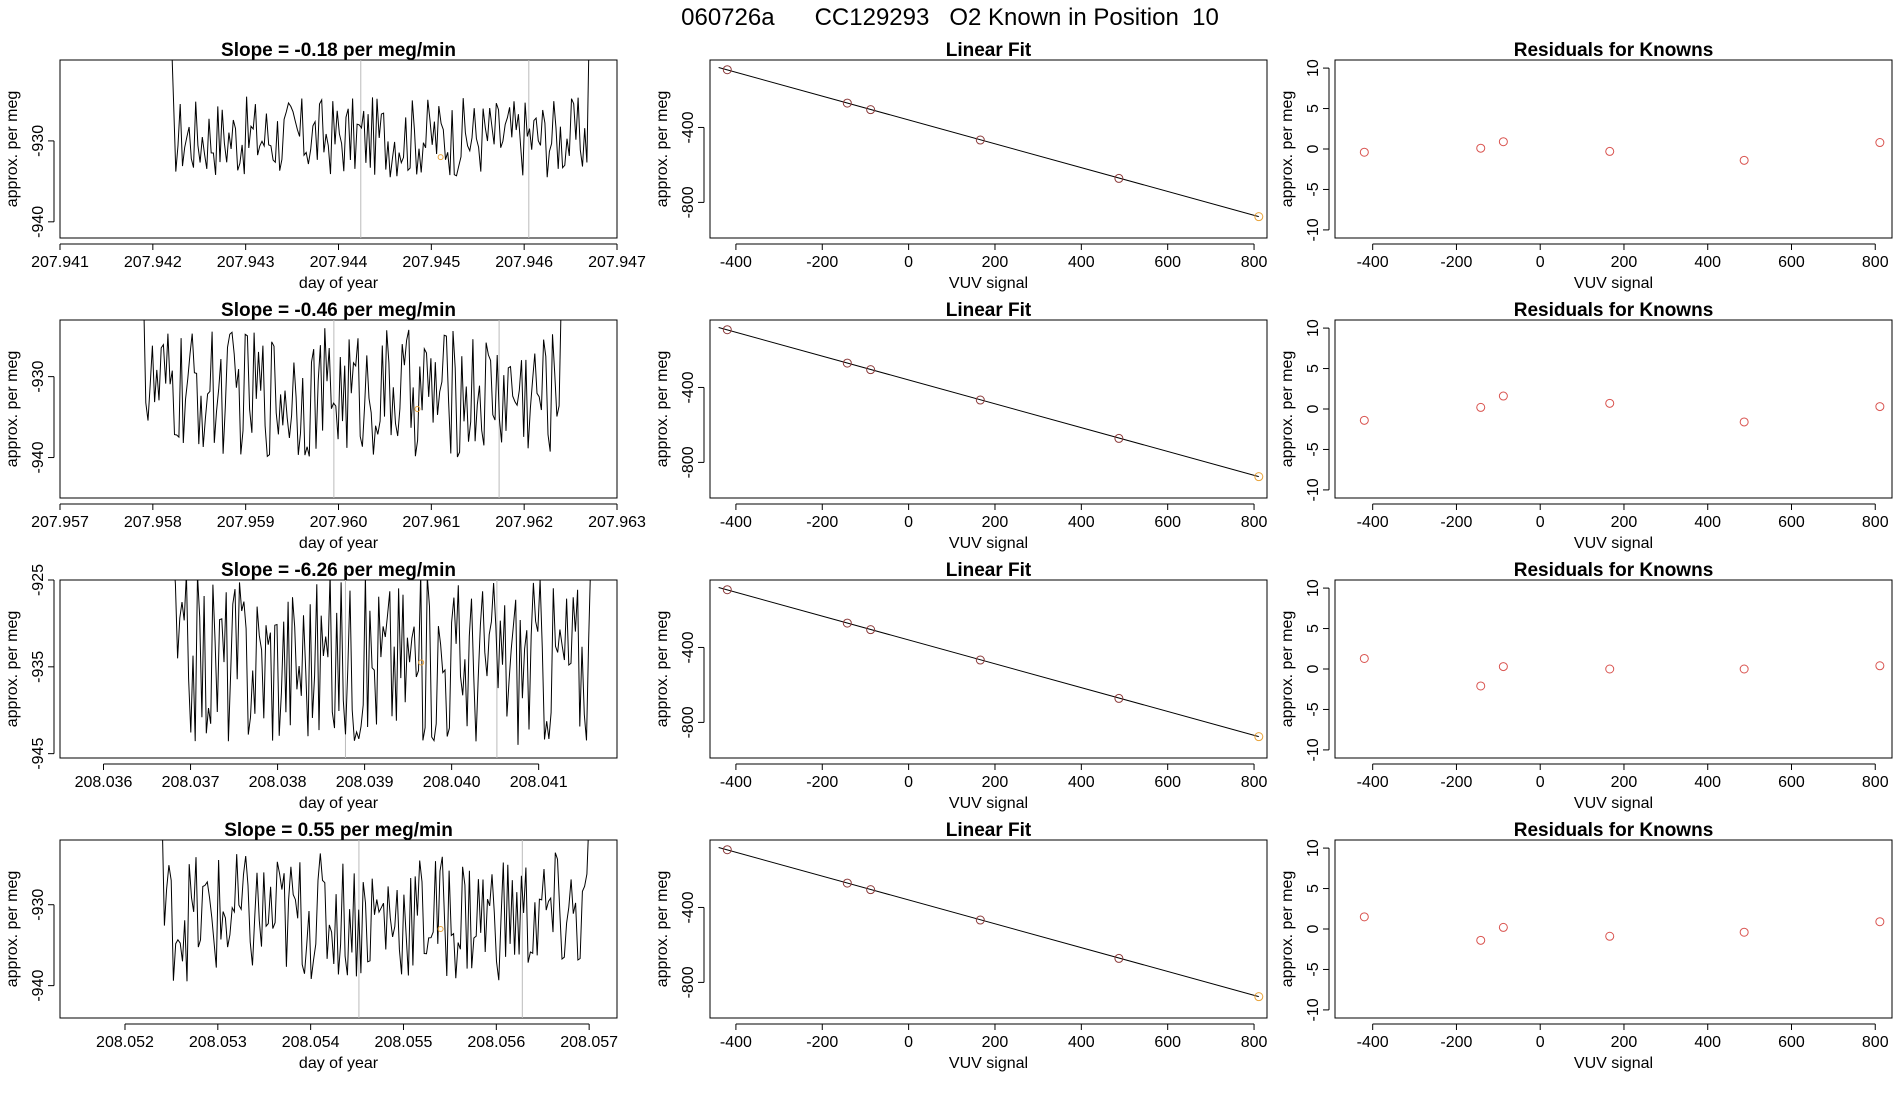  What do you see at coordinates (338, 50) in the screenshot?
I see `panel-title: Slope = -0.18 per meg/min` at bounding box center [338, 50].